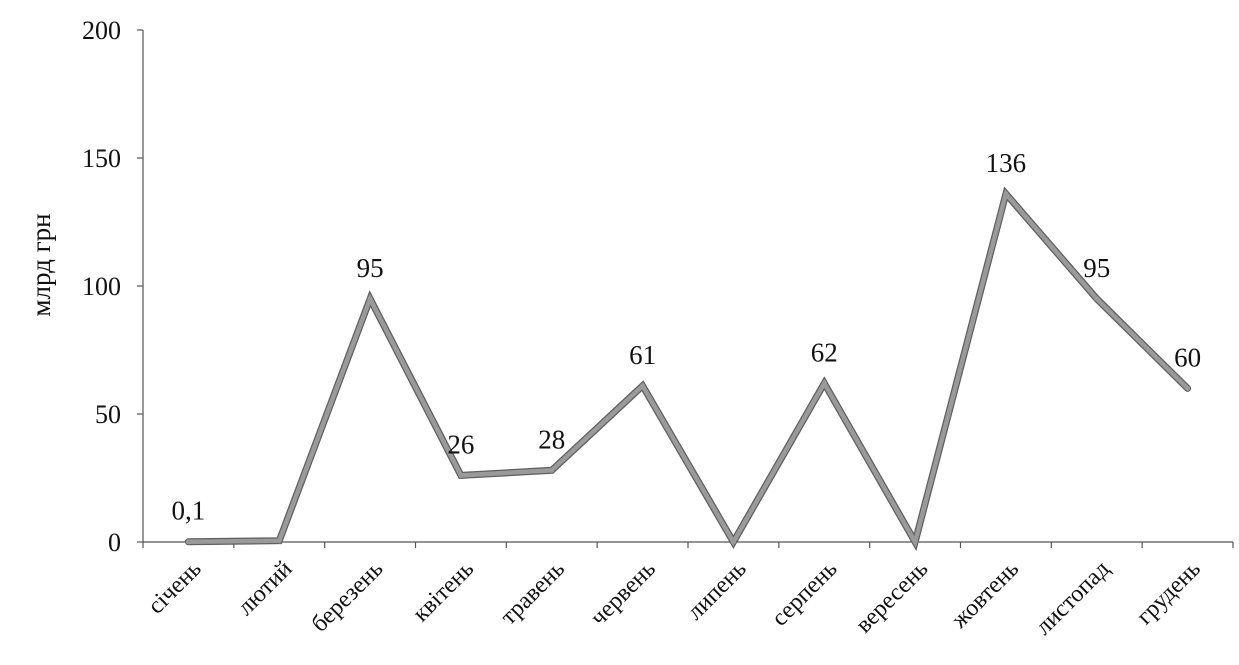 The height and width of the screenshot is (665, 1239). What do you see at coordinates (1073, 598) in the screenshot?
I see `x-category-label: листопад` at bounding box center [1073, 598].